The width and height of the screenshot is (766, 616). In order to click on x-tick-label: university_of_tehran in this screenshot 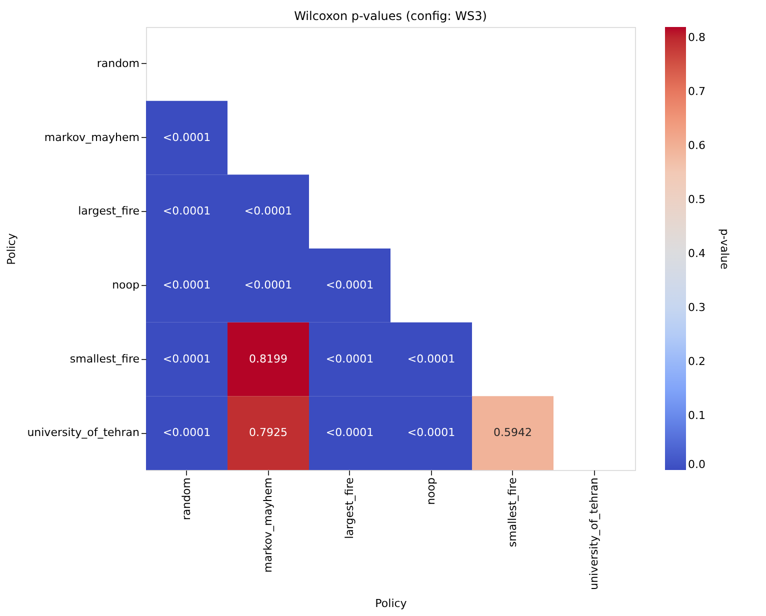, I will do `click(593, 533)`.